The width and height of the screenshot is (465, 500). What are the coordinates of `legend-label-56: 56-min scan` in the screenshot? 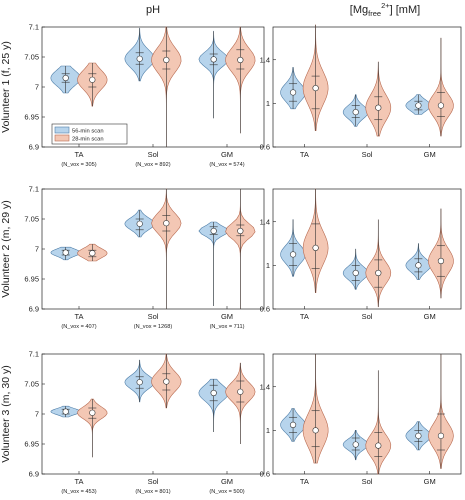 It's located at (88, 132).